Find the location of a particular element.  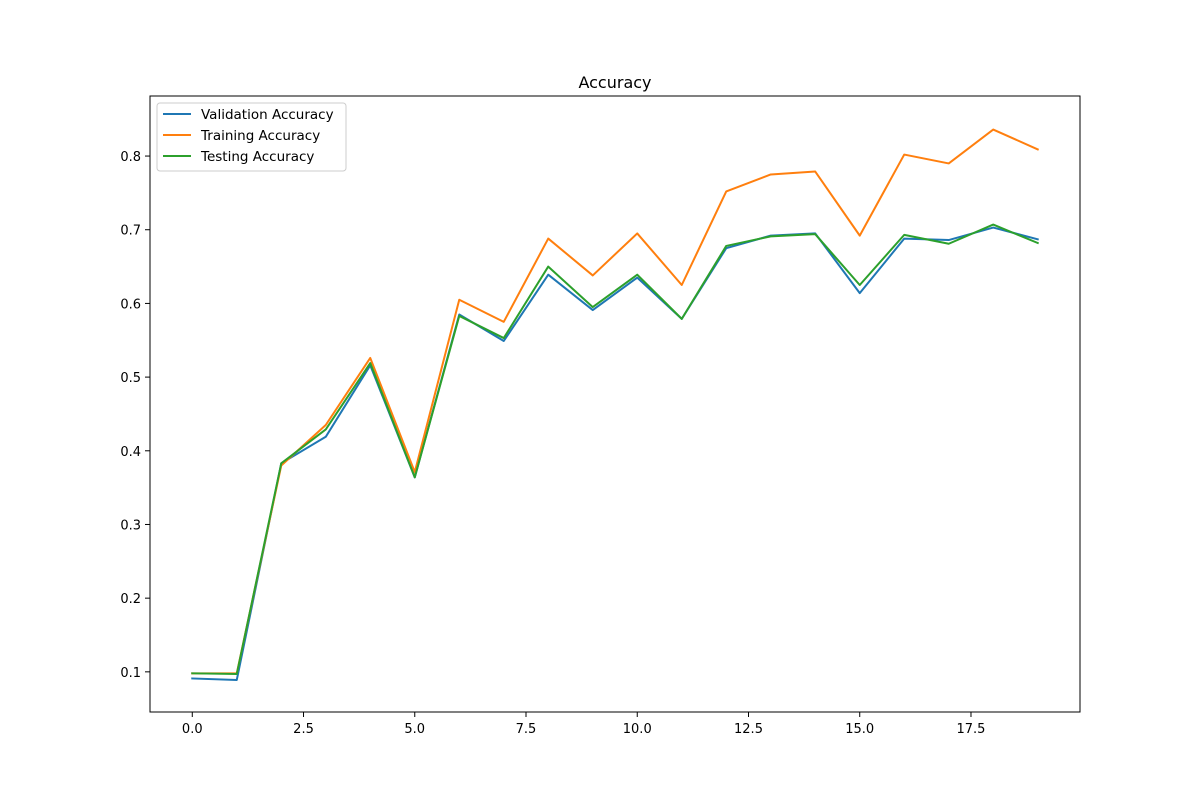

x-tick-label: 17.5 is located at coordinates (971, 729).